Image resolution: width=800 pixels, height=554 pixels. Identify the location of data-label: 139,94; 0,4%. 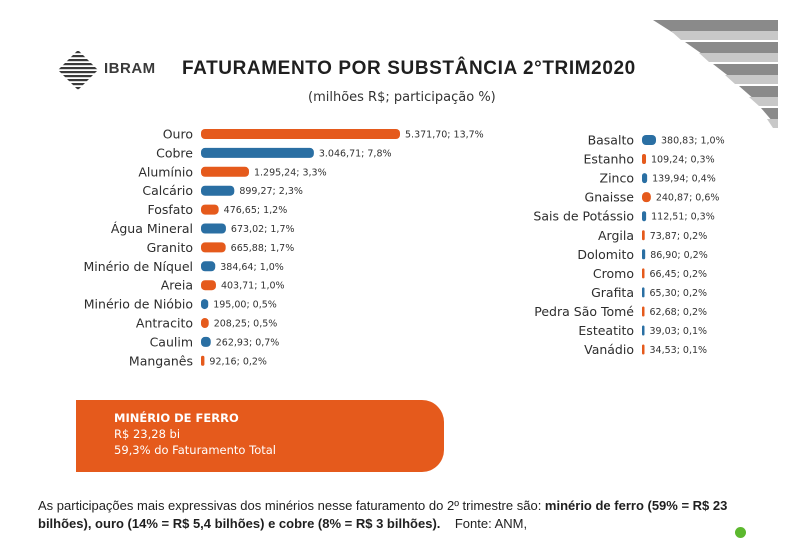
(684, 179).